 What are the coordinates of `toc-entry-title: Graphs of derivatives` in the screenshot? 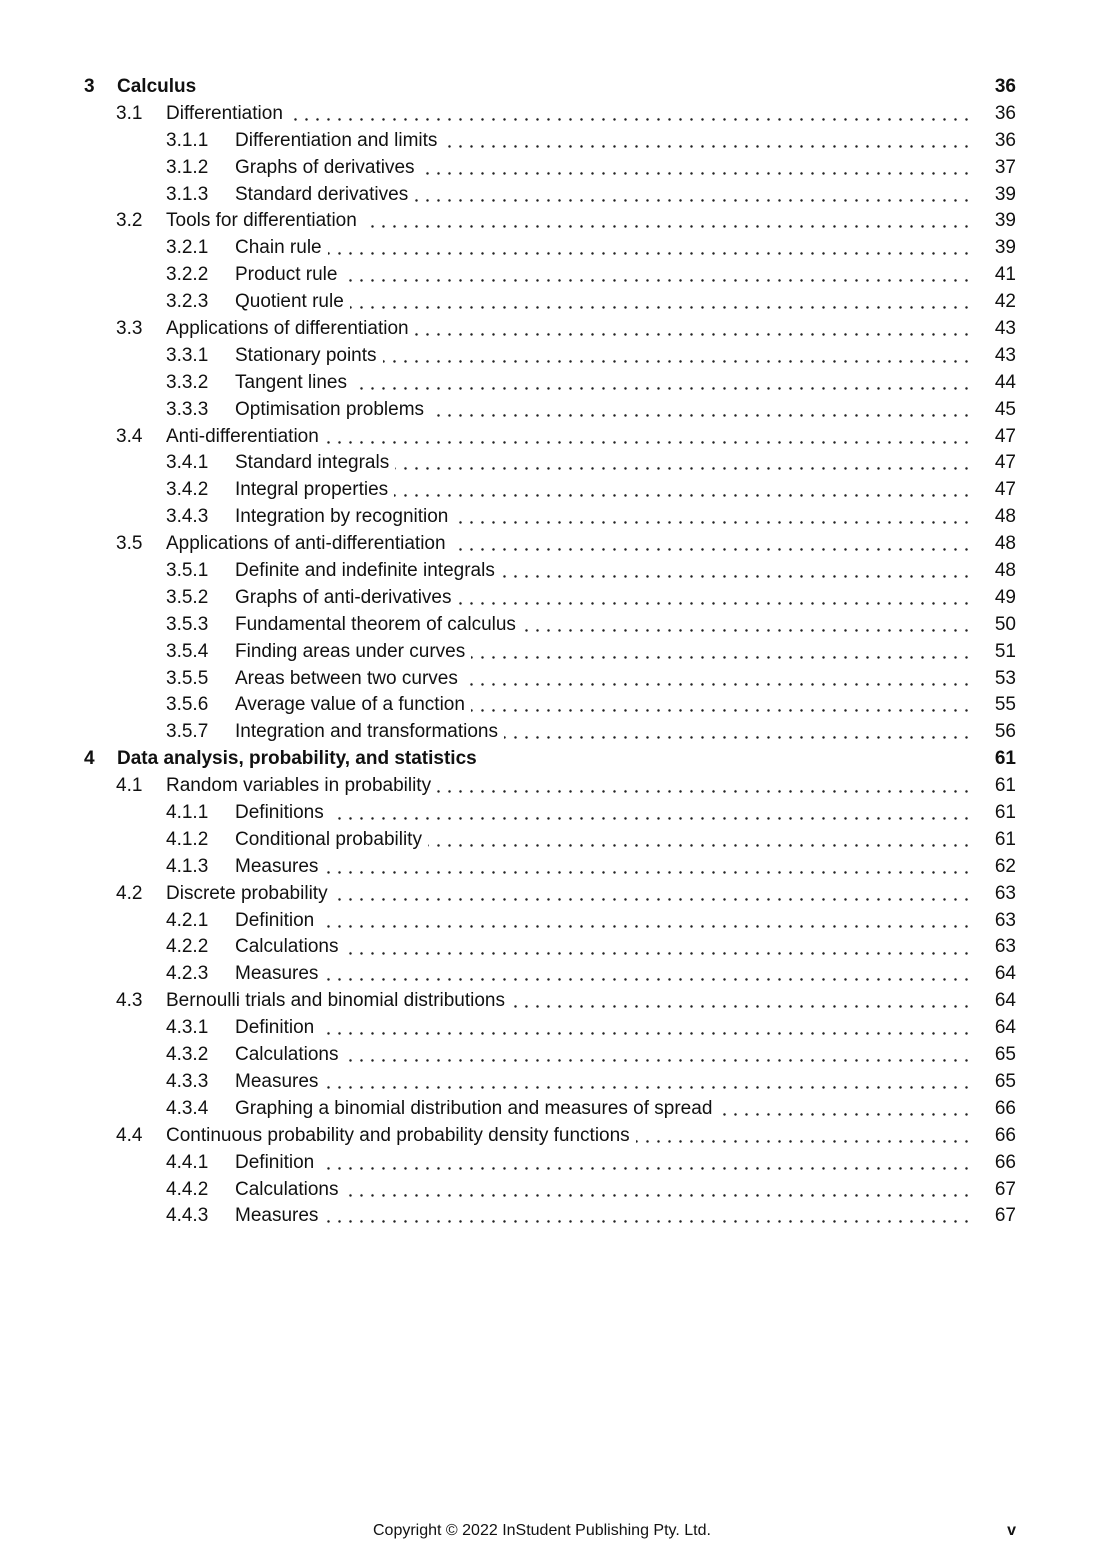 It's located at (328, 168).